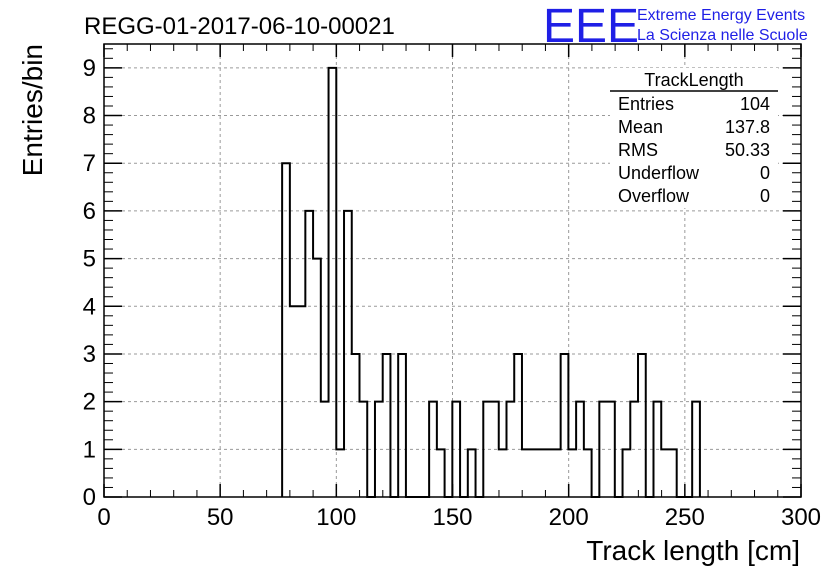 Image resolution: width=836 pixels, height=572 pixels. Describe the element at coordinates (89, 259) in the screenshot. I see `y-tick-label: 5` at that location.